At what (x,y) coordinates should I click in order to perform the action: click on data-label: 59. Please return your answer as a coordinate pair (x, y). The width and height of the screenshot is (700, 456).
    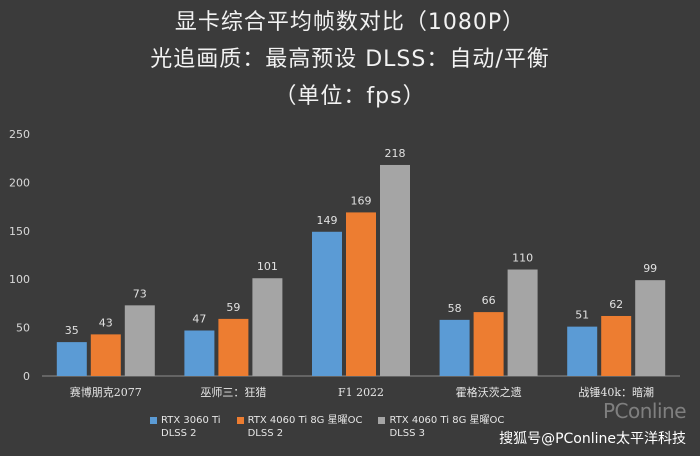
    Looking at the image, I should click on (233, 307).